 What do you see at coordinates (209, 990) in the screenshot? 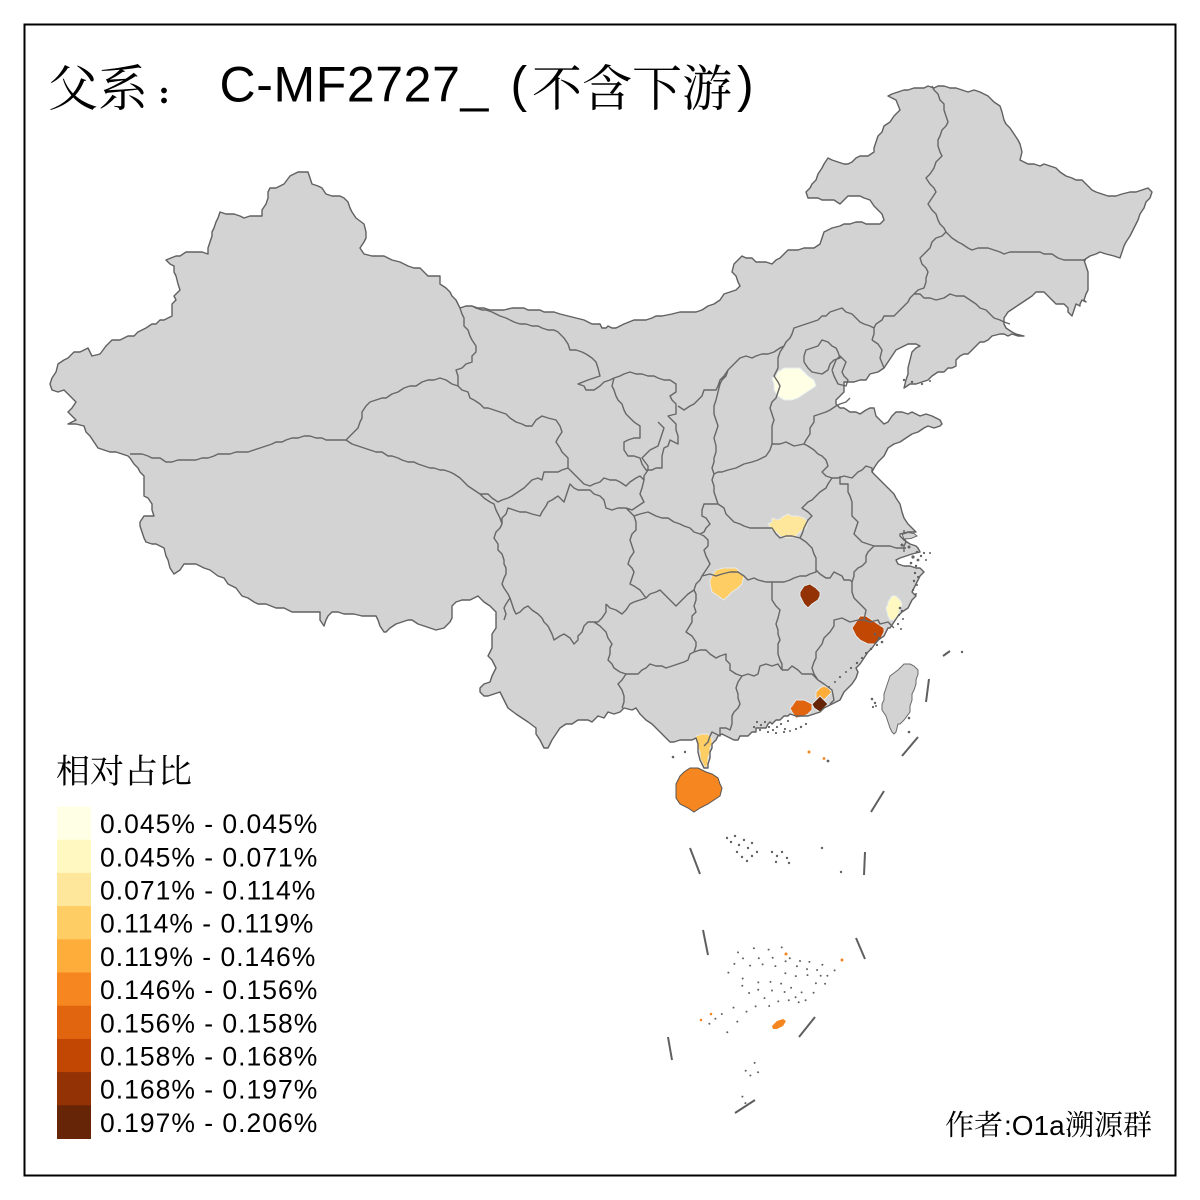
I see `svg-text: 0.146% - 0.156%` at bounding box center [209, 990].